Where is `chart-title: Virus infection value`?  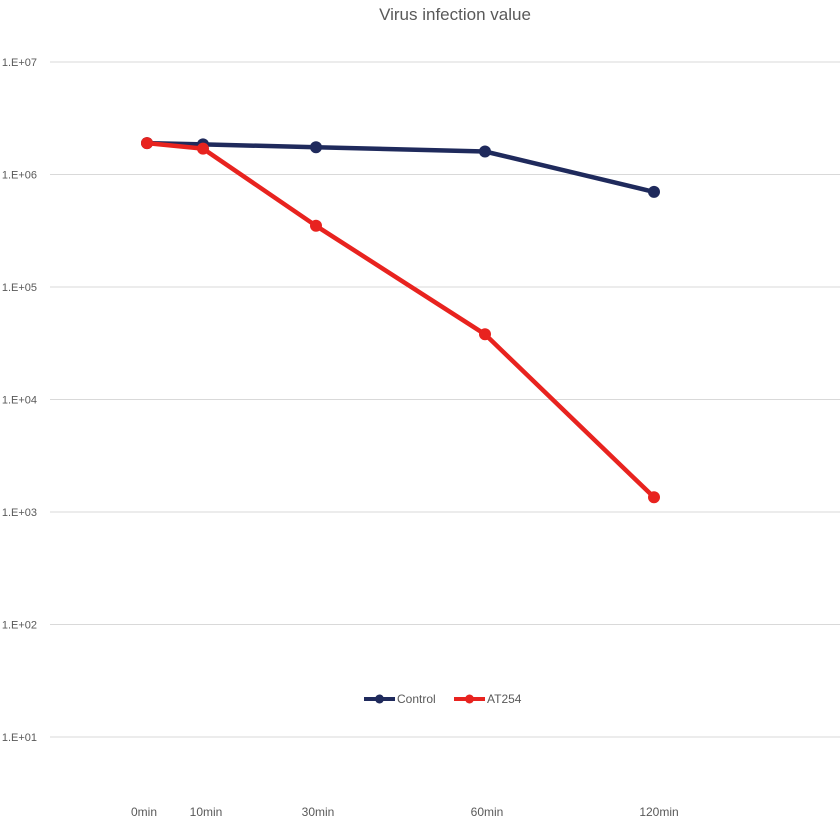
chart-title: Virus infection value is located at coordinates (455, 14).